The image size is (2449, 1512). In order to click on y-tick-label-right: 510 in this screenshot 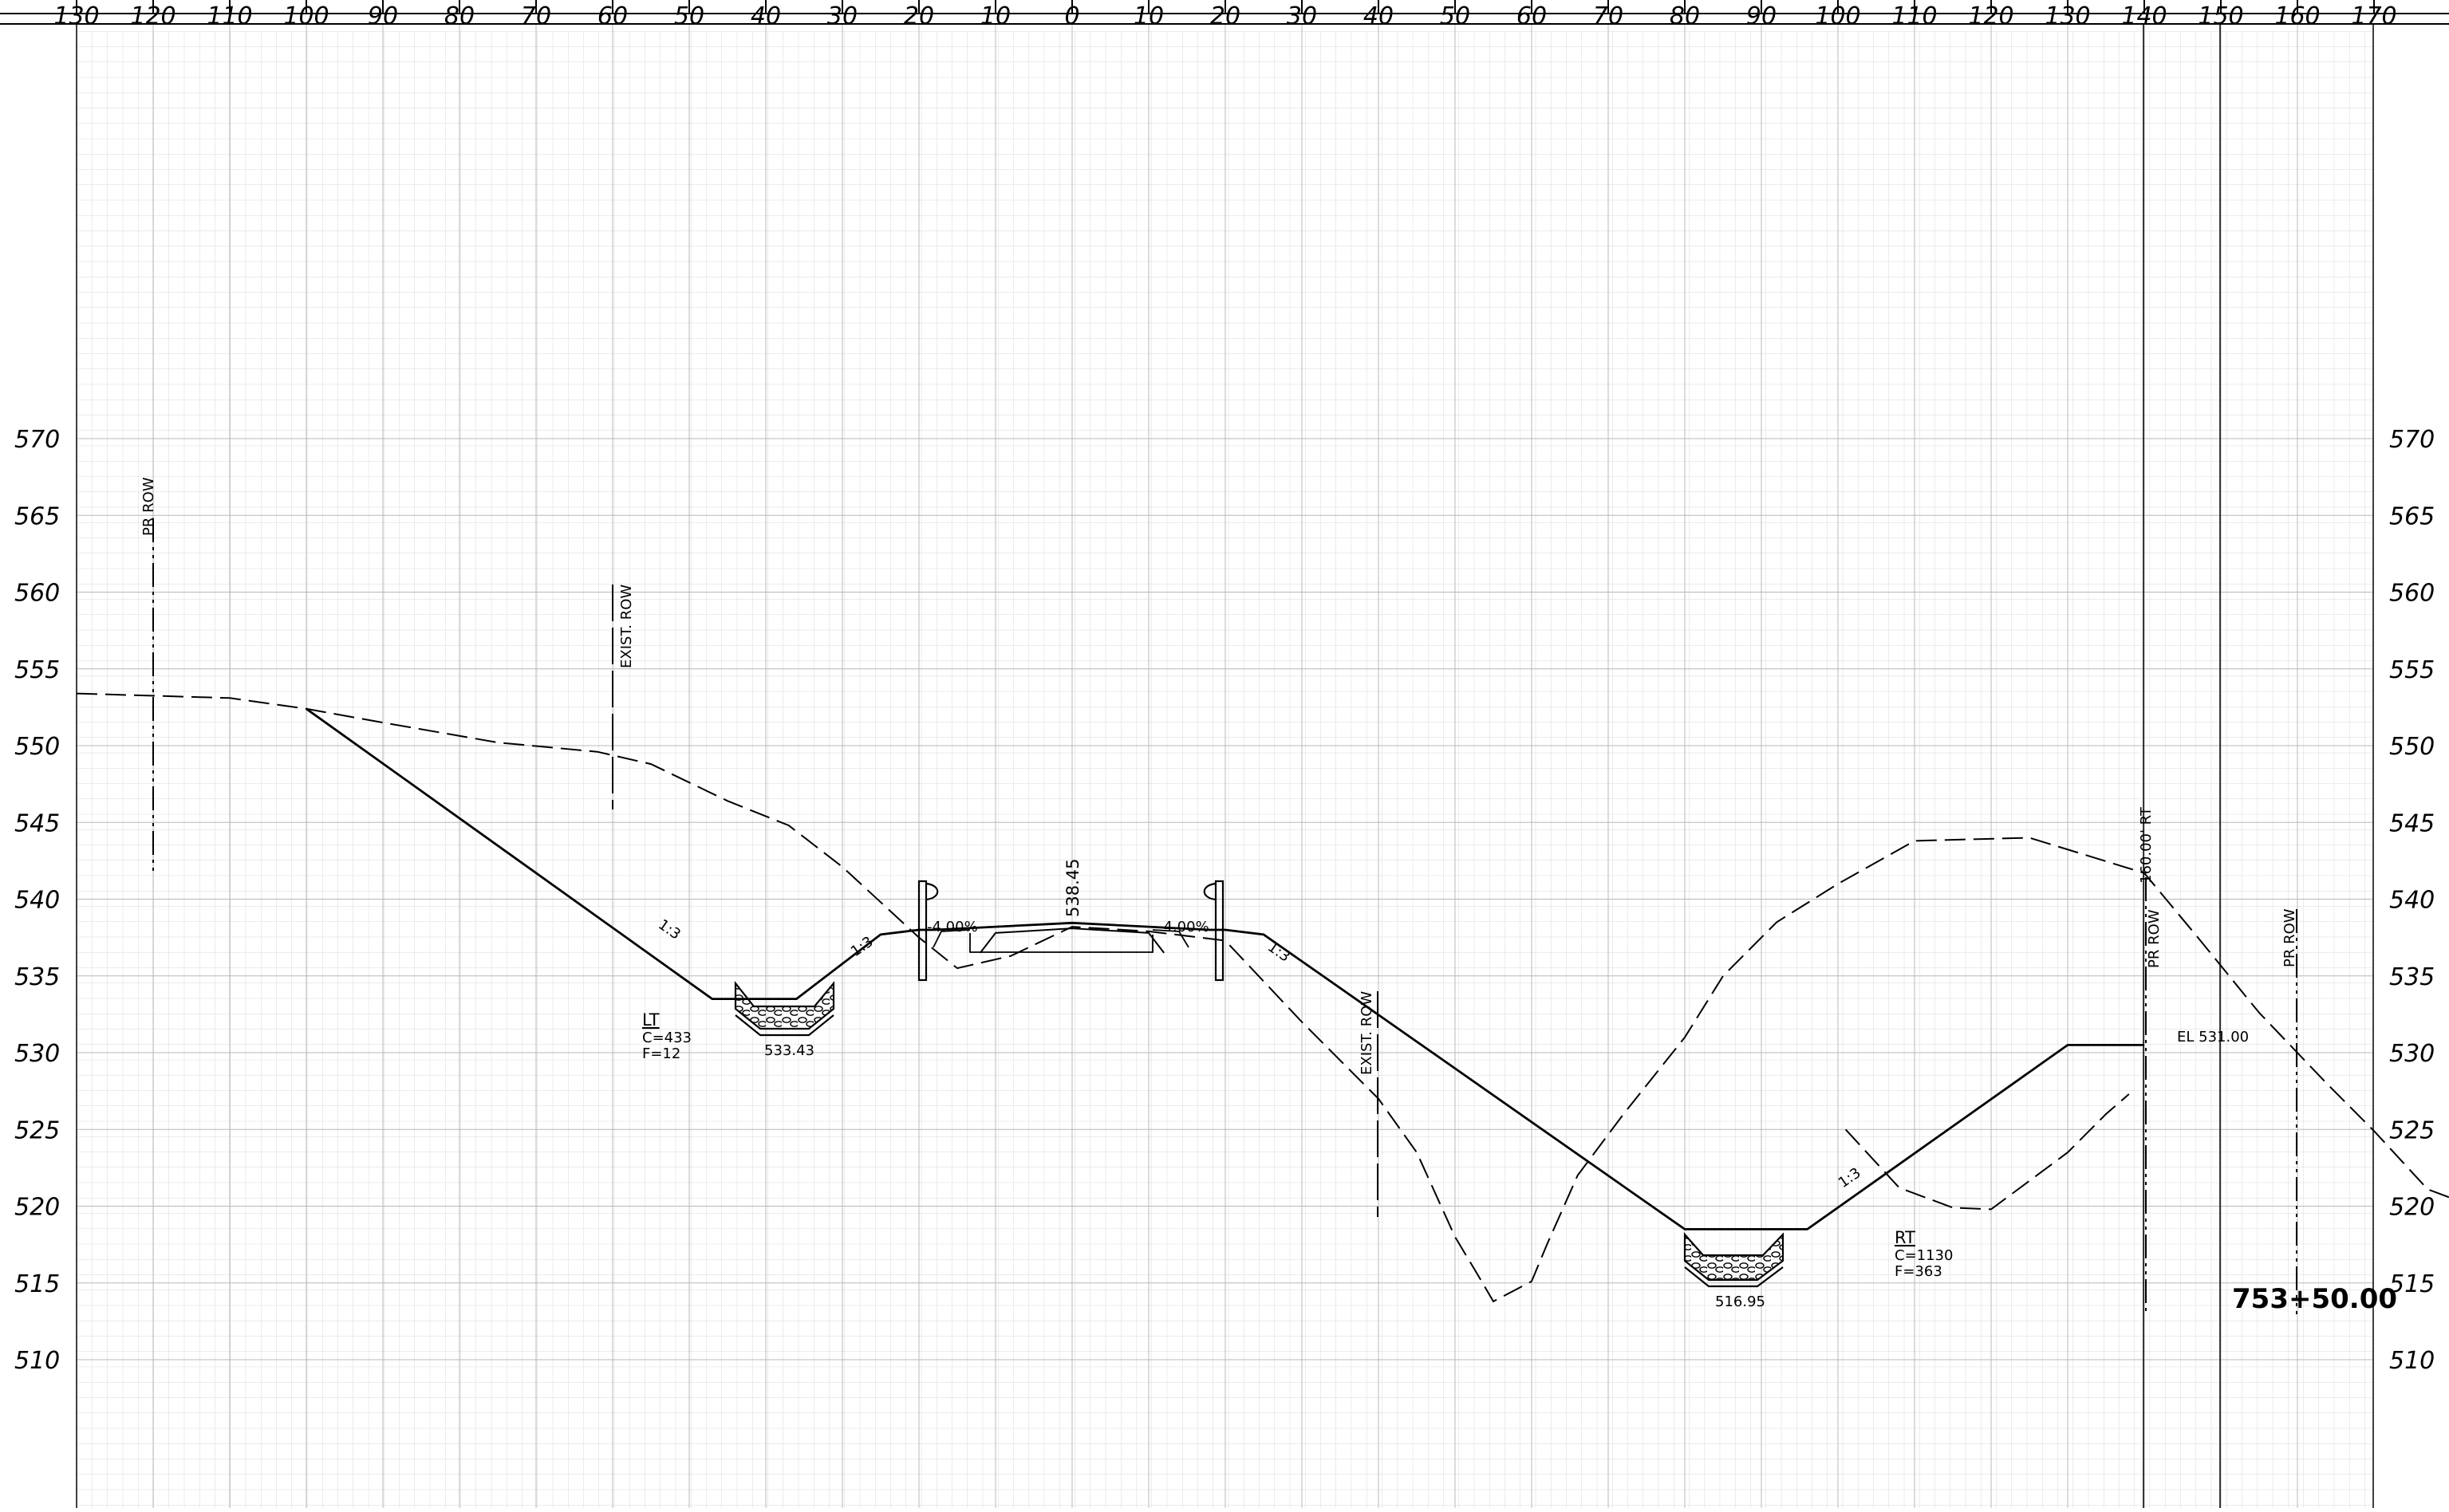, I will do `click(2412, 1361)`.